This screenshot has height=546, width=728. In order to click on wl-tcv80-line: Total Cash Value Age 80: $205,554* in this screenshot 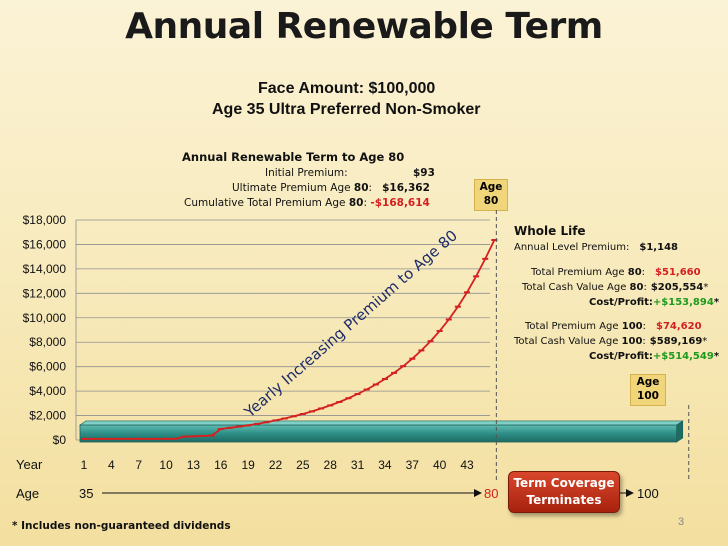, I will do `click(615, 287)`.